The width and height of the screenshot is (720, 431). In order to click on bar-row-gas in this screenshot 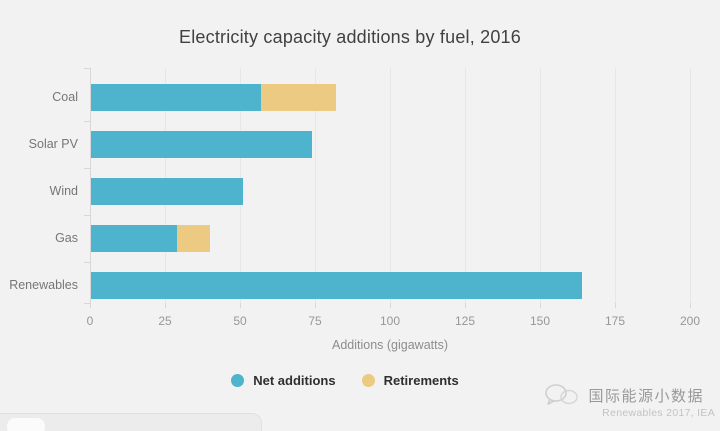, I will do `click(150, 238)`.